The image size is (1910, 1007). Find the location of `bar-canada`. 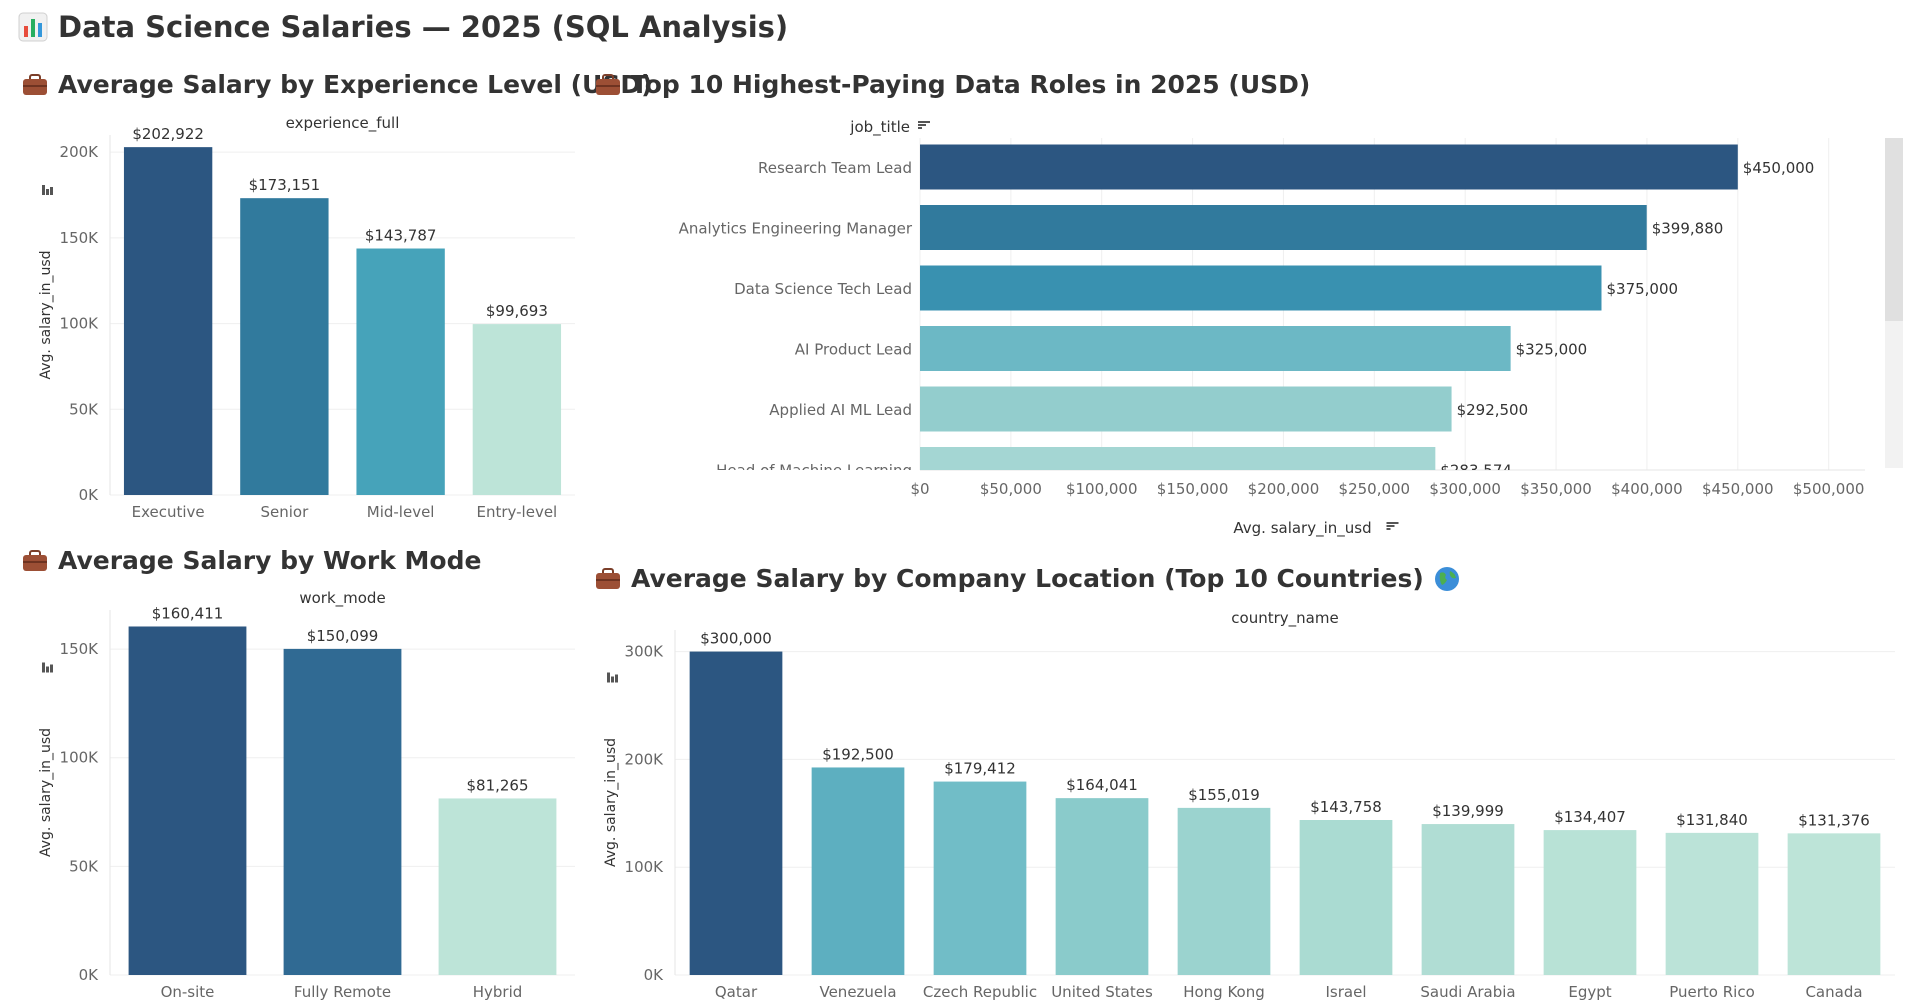

bar-canada is located at coordinates (1834, 904).